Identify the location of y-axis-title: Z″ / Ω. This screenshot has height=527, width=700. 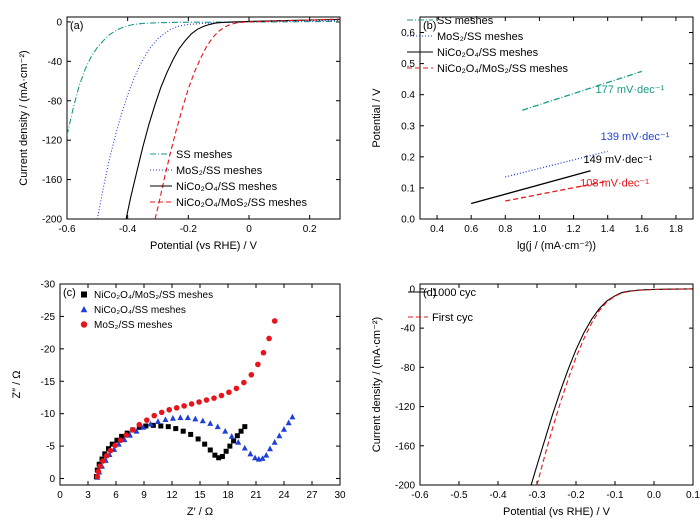
(17, 384).